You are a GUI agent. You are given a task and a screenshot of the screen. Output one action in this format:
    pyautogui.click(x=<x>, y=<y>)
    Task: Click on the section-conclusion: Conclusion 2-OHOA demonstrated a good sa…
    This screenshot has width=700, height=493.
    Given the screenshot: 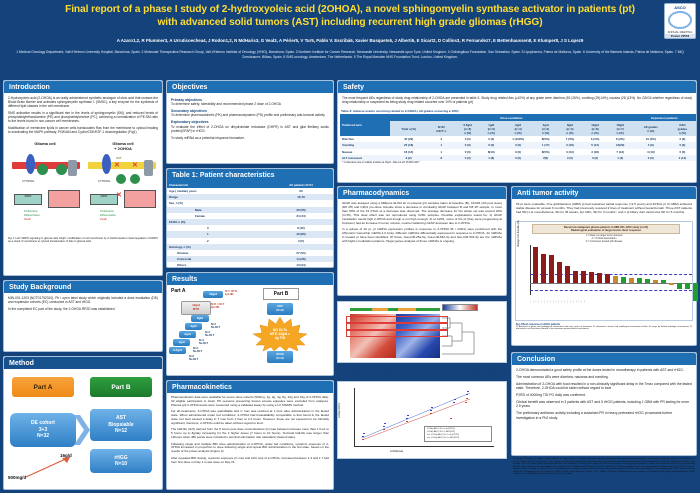 What is the action you would take?
    pyautogui.click(x=604, y=404)
    